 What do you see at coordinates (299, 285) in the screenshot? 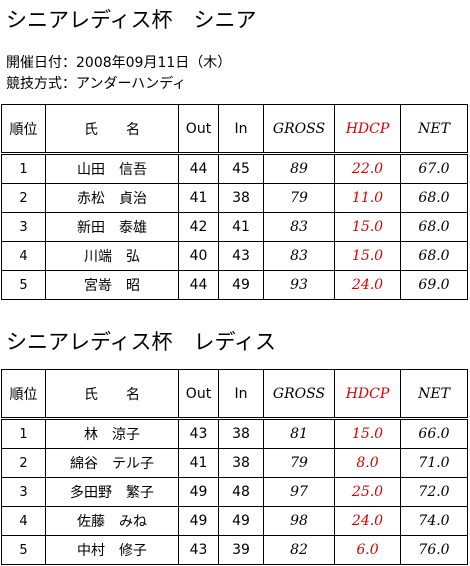
I see `cell: 93` at bounding box center [299, 285].